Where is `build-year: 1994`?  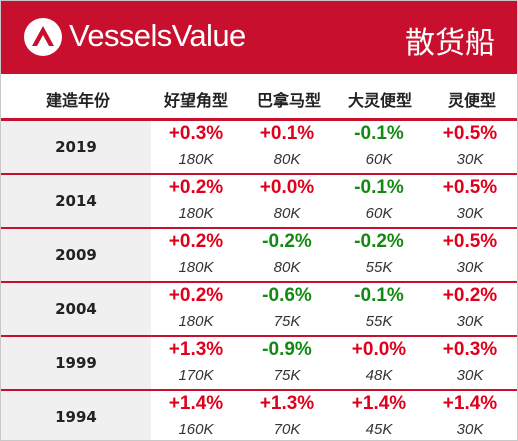
build-year: 1994 is located at coordinates (76, 417).